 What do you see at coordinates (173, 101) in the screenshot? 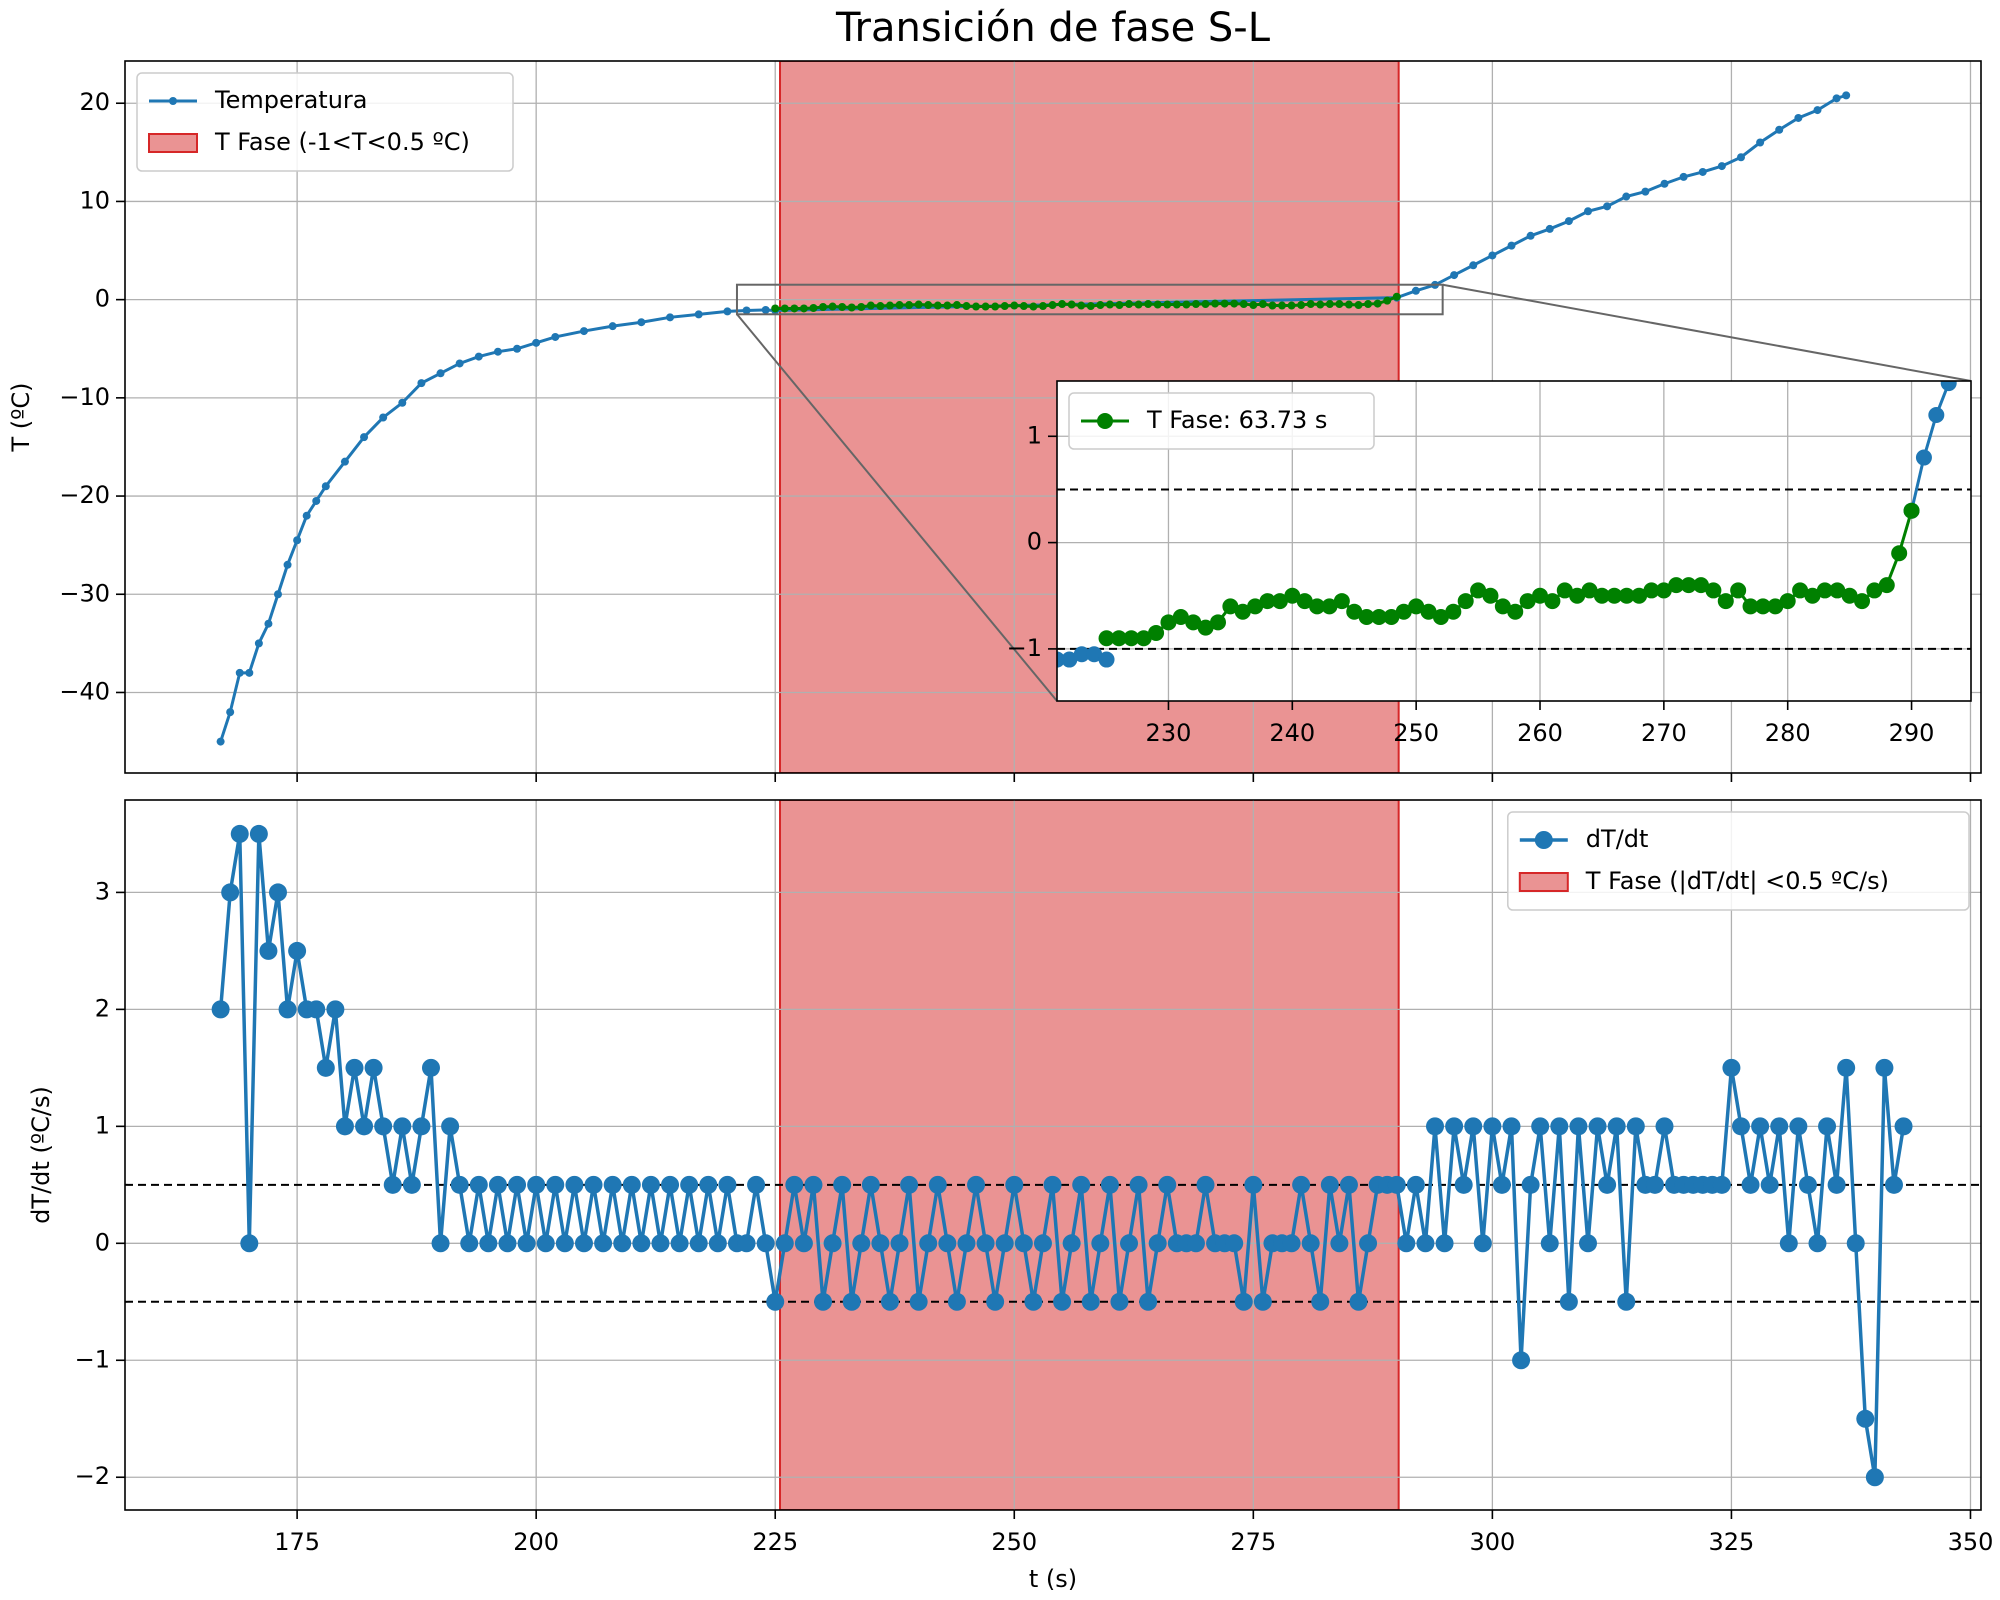
I see `legend-marker` at bounding box center [173, 101].